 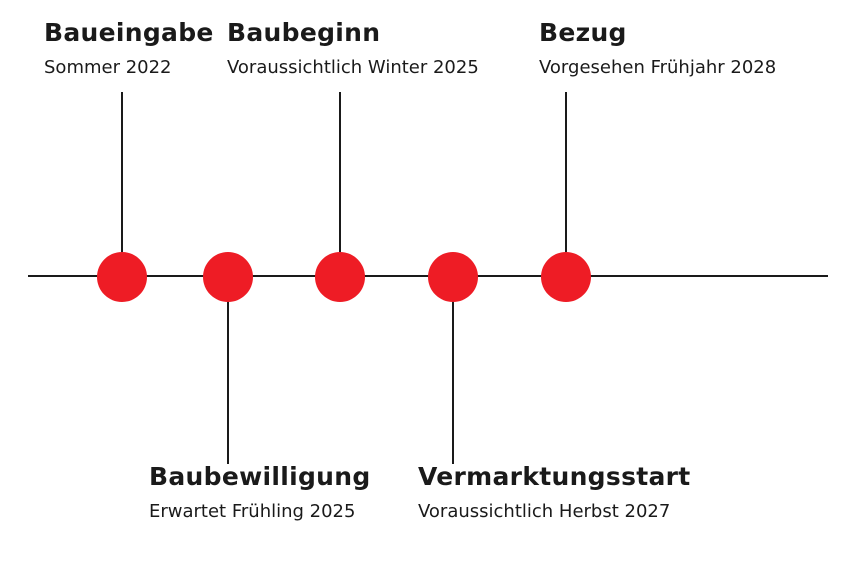 I want to click on milestone-date: Sommer 2022, so click(x=108, y=67).